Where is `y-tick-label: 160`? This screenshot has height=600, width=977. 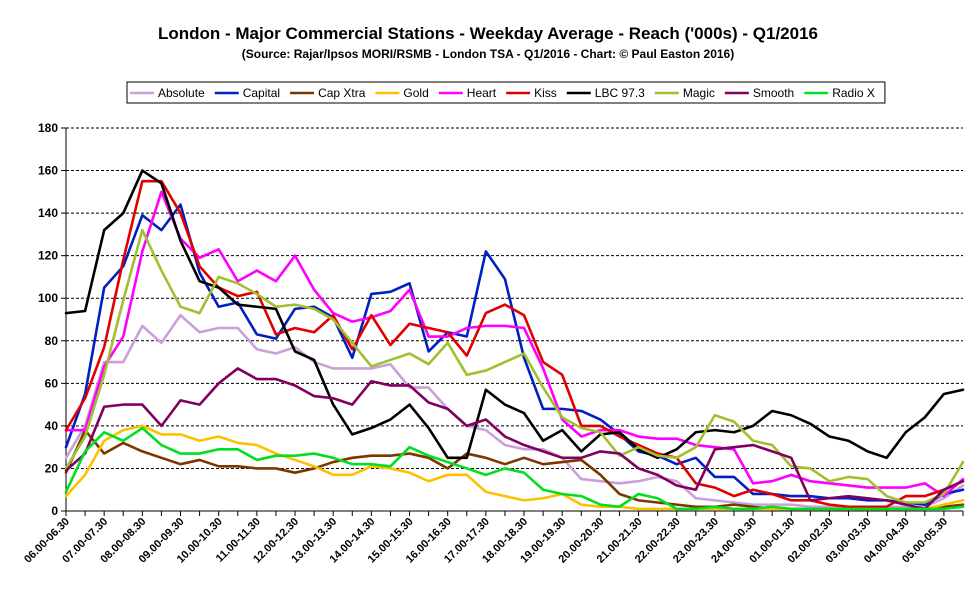
y-tick-label: 160 is located at coordinates (48, 171).